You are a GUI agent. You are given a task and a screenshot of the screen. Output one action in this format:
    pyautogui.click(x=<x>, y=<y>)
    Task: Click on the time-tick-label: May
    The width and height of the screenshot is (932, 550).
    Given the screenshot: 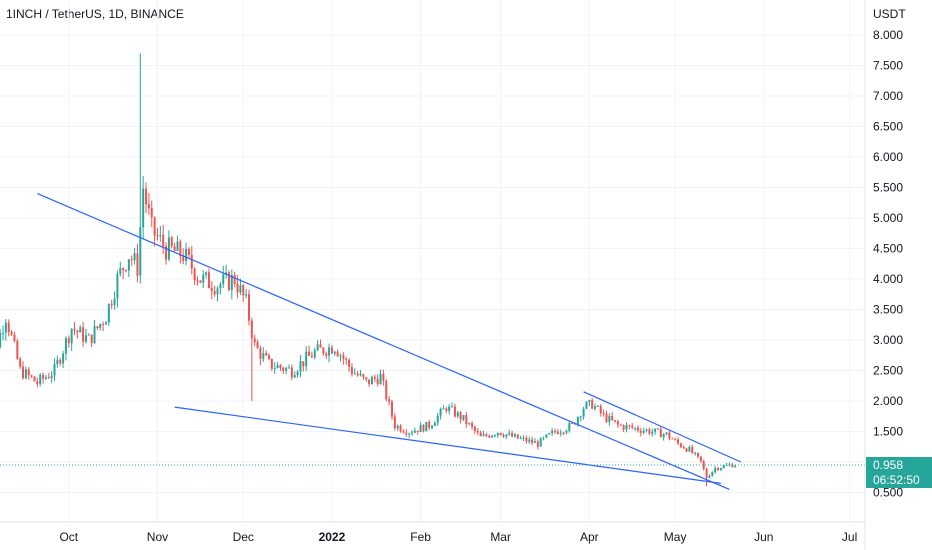 What is the action you would take?
    pyautogui.click(x=675, y=537)
    